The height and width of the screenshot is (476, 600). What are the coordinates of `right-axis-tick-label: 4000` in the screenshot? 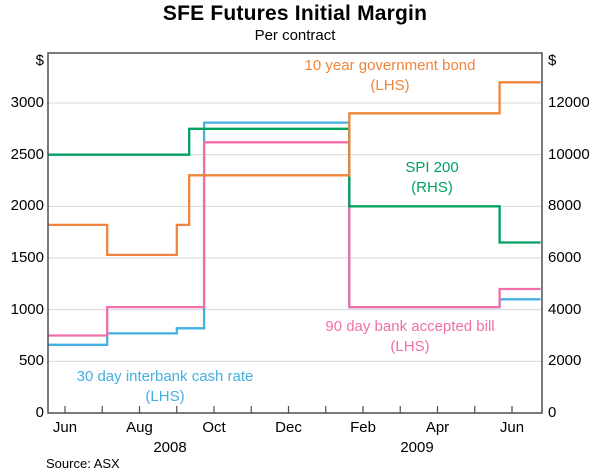 It's located at (565, 309).